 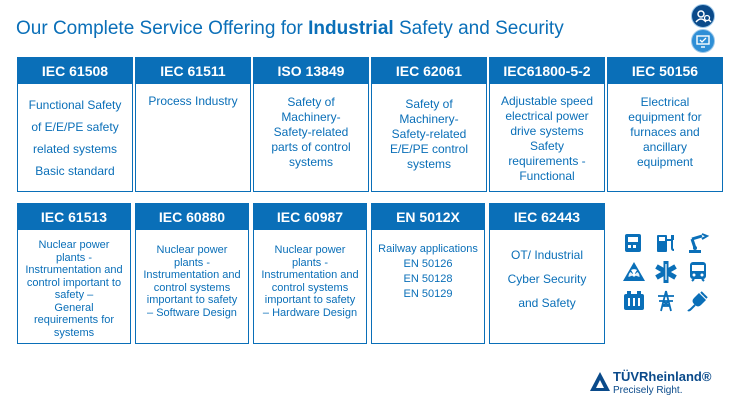 I want to click on standard-code: EN 5012X, so click(x=428, y=217).